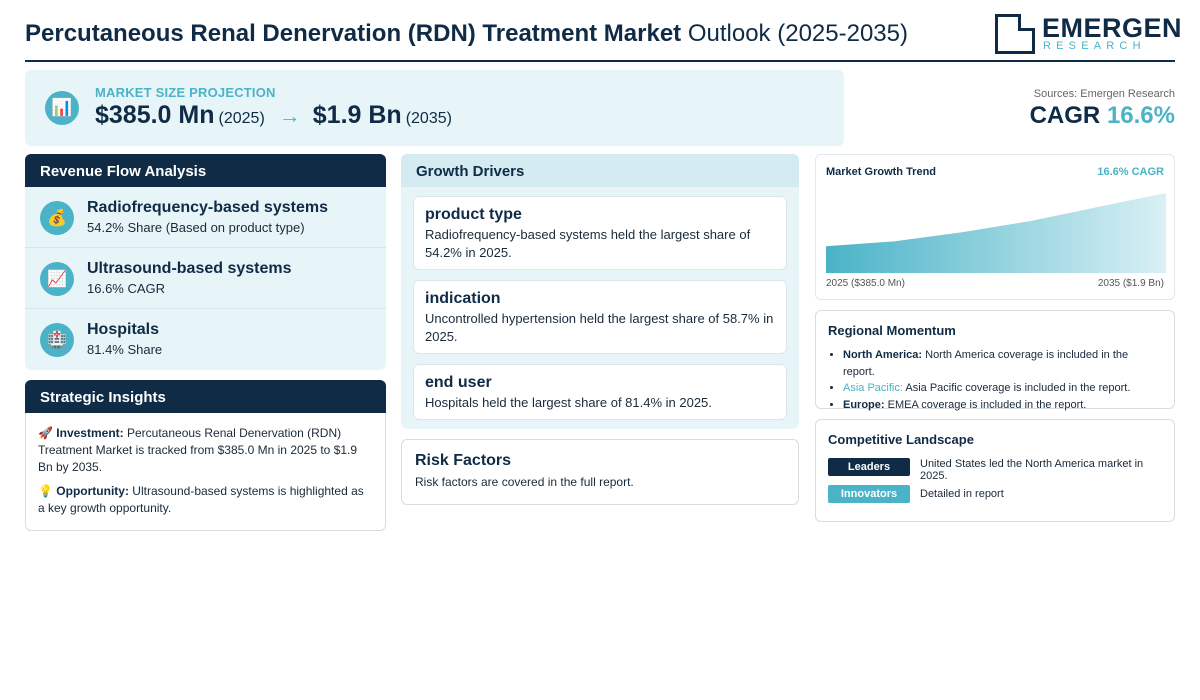 The image size is (1200, 700). Describe the element at coordinates (90, 433) in the screenshot. I see `investment-label: Investment:` at that location.